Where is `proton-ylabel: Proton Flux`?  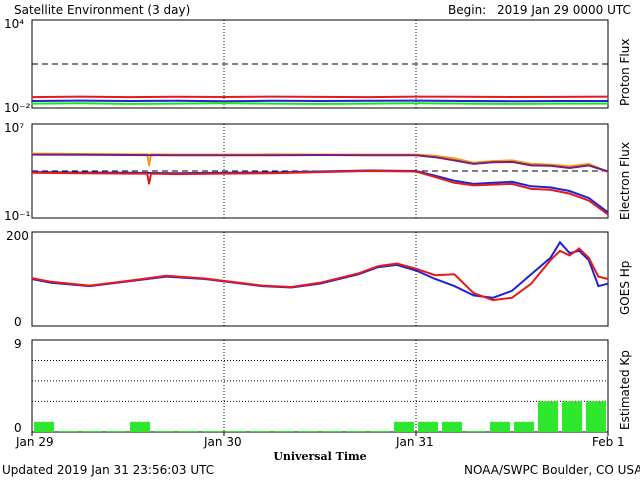
proton-ylabel: Proton Flux is located at coordinates (625, 72).